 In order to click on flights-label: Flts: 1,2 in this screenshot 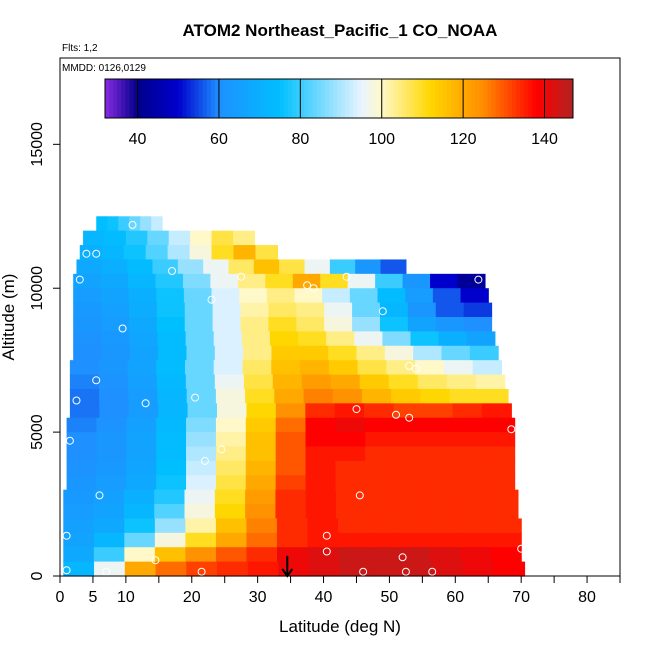, I will do `click(80, 48)`.